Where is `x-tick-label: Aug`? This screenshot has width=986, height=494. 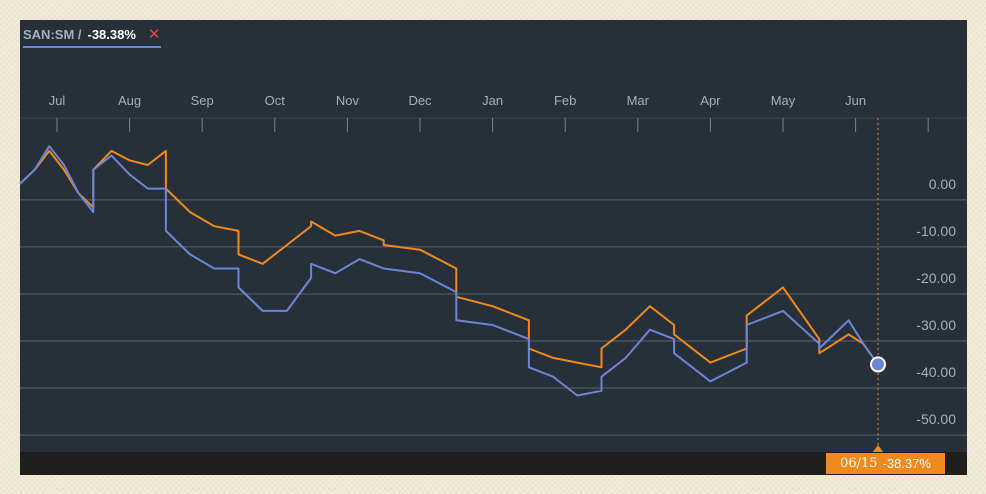
x-tick-label: Aug is located at coordinates (129, 100).